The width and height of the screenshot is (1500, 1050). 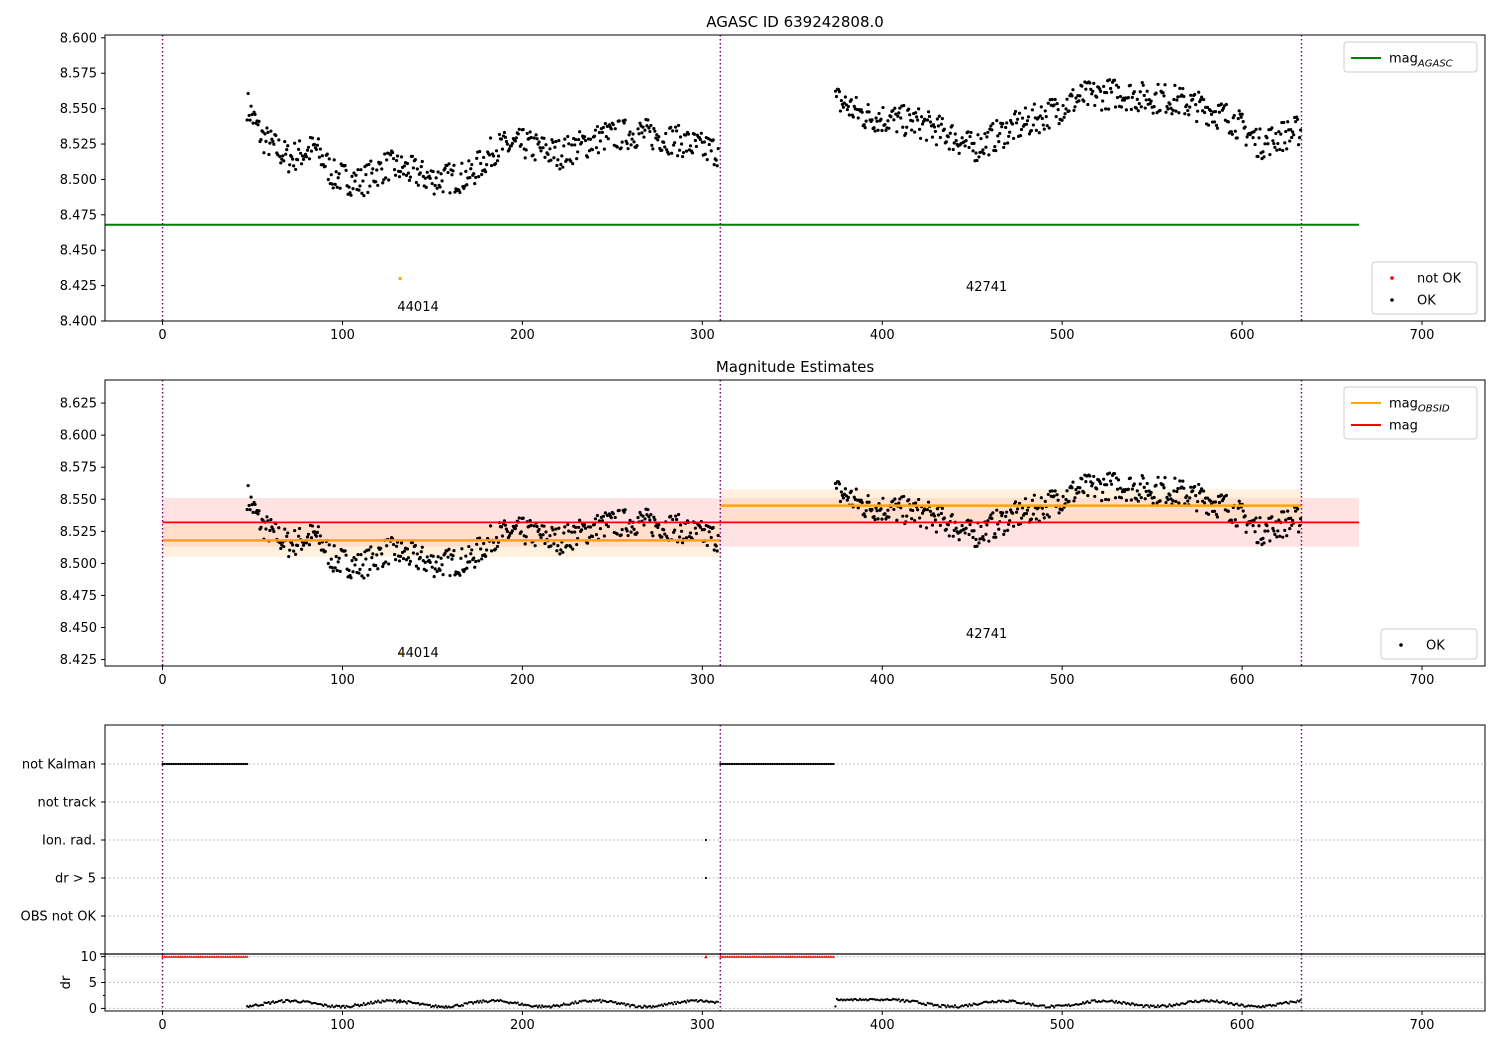 I want to click on x-tick-label: 0, so click(x=162, y=335).